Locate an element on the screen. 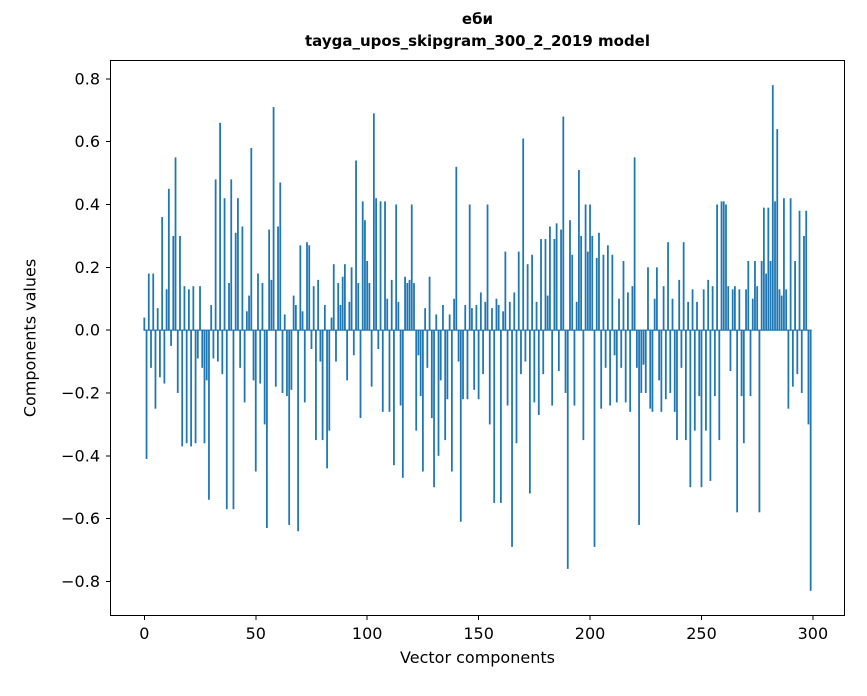  chart-title: еби tayga_upos_skipgram_300_2_2019 model is located at coordinates (477, 30).